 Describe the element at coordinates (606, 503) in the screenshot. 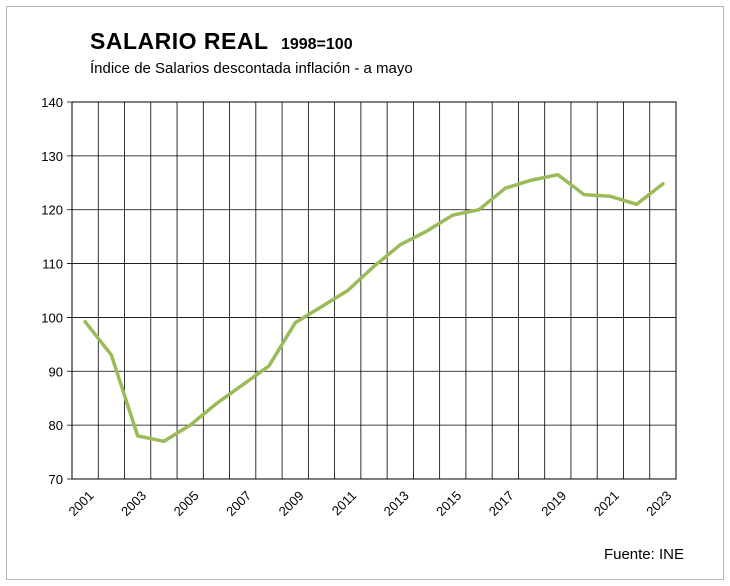

I see `x-tick-label: 2021` at that location.